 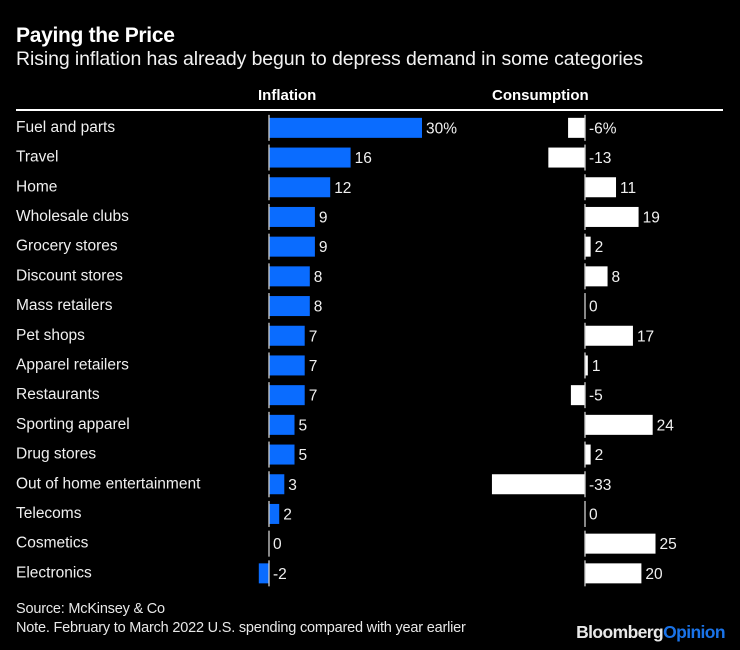 What do you see at coordinates (596, 366) in the screenshot?
I see `consumption-value-label: 1` at bounding box center [596, 366].